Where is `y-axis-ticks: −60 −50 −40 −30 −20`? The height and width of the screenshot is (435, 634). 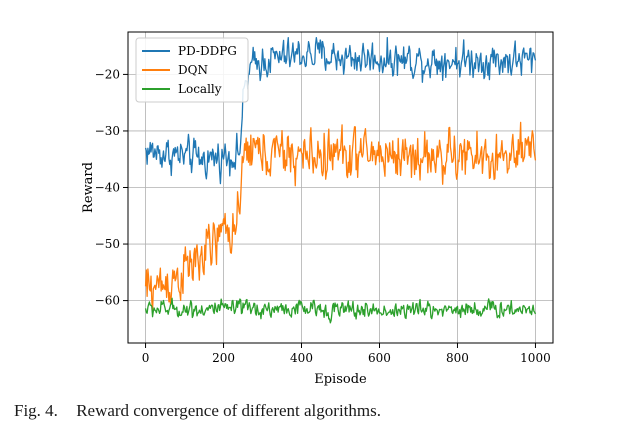
y-axis-ticks: −60 −50 −40 −30 −20 is located at coordinates (111, 187).